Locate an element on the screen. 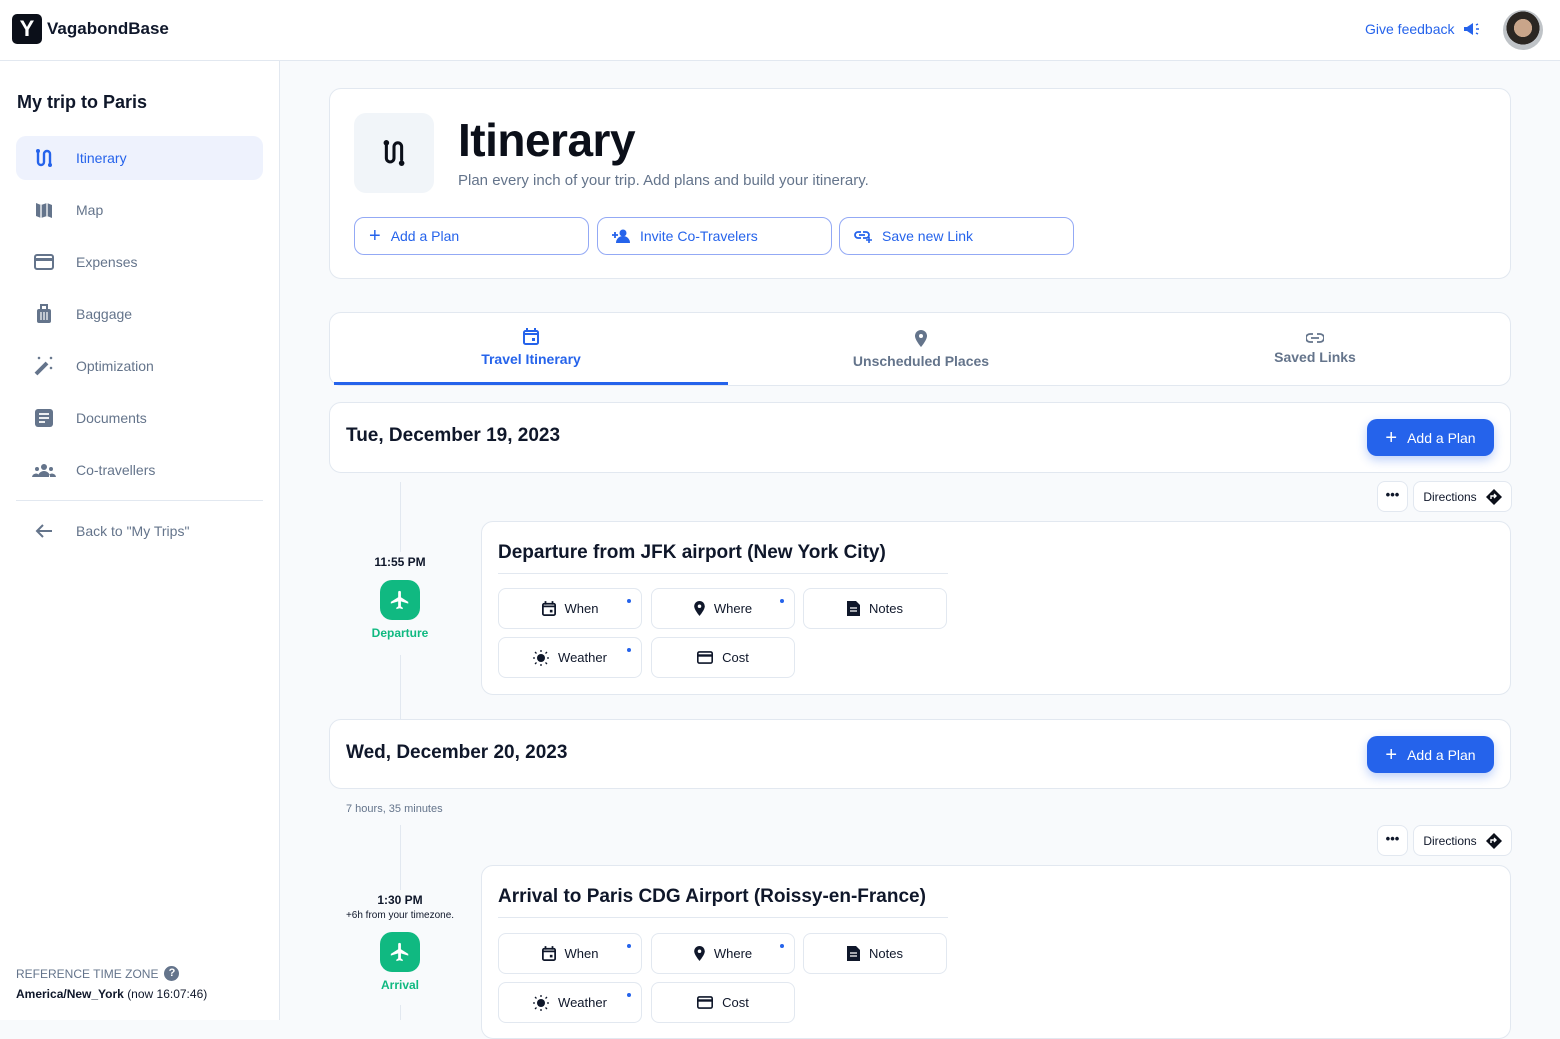 This screenshot has height=1039, width=1560. back-to-my-trips: Back to "My Trips" is located at coordinates (139, 531).